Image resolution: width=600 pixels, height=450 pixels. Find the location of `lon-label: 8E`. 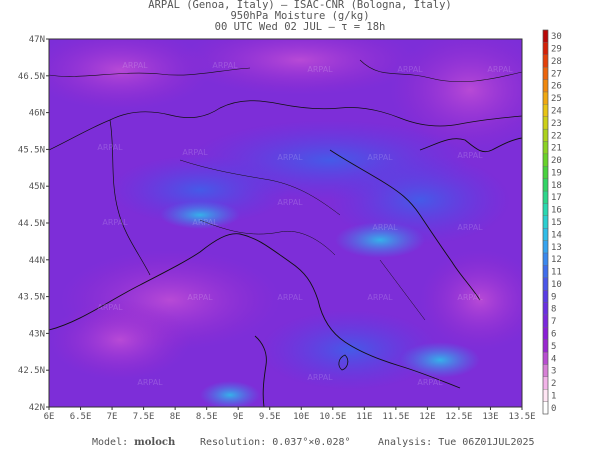

lon-label: 8E is located at coordinates (175, 417).